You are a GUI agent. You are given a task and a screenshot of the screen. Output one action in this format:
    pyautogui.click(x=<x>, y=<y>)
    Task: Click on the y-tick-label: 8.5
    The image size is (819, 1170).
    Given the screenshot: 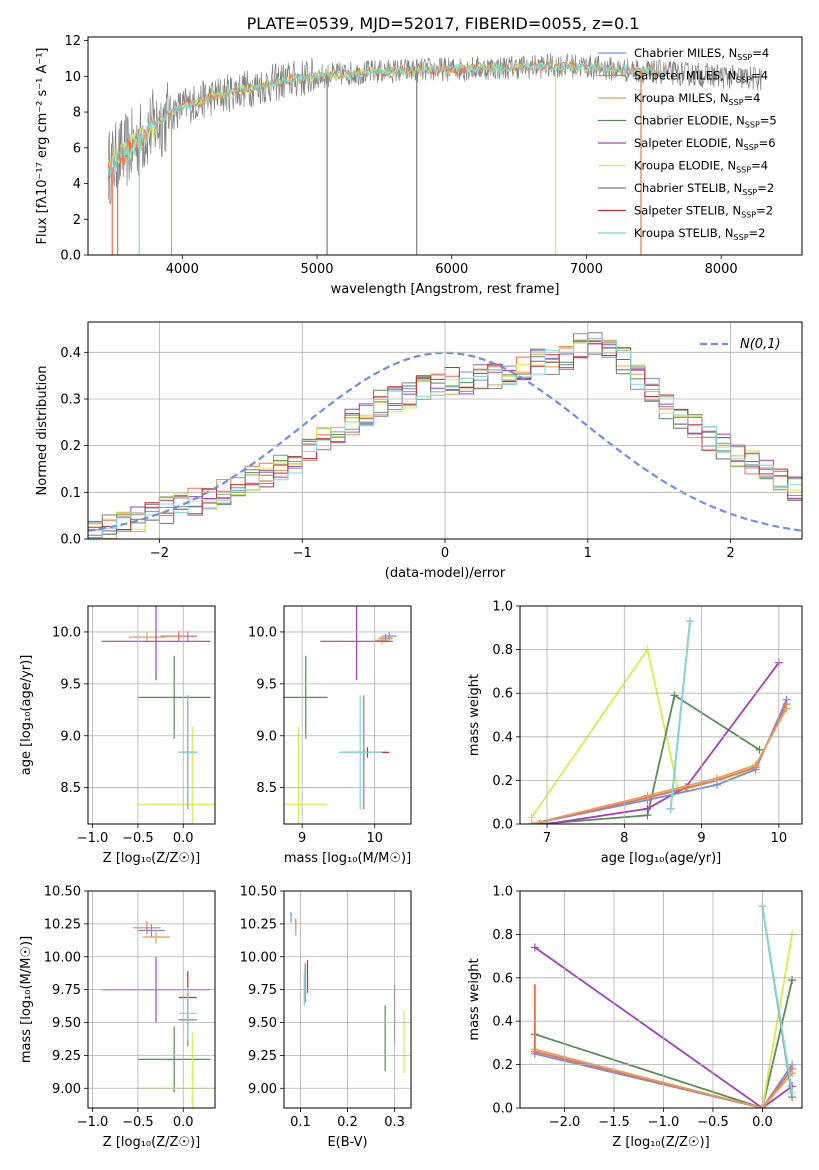 What is the action you would take?
    pyautogui.click(x=266, y=788)
    